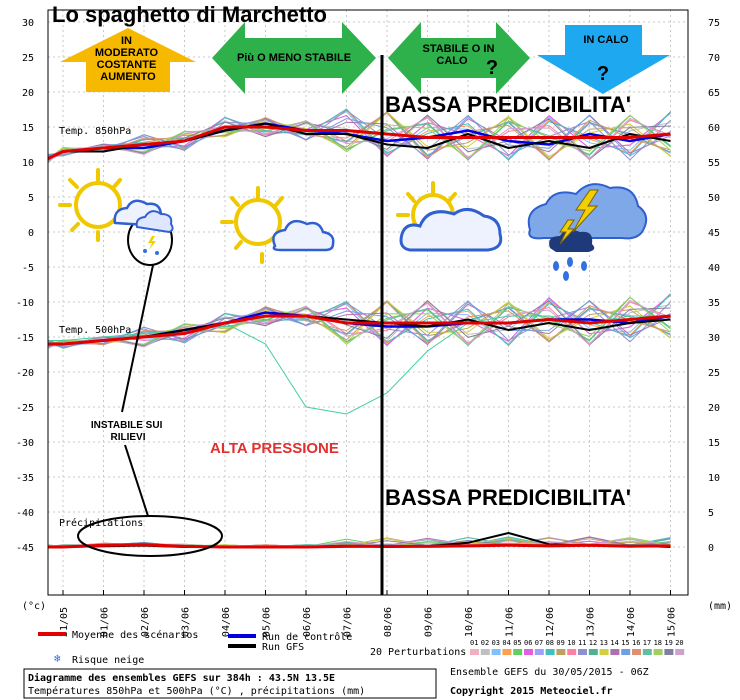 The height and width of the screenshot is (700, 740). I want to click on perturbation-id: 05, so click(517, 643).